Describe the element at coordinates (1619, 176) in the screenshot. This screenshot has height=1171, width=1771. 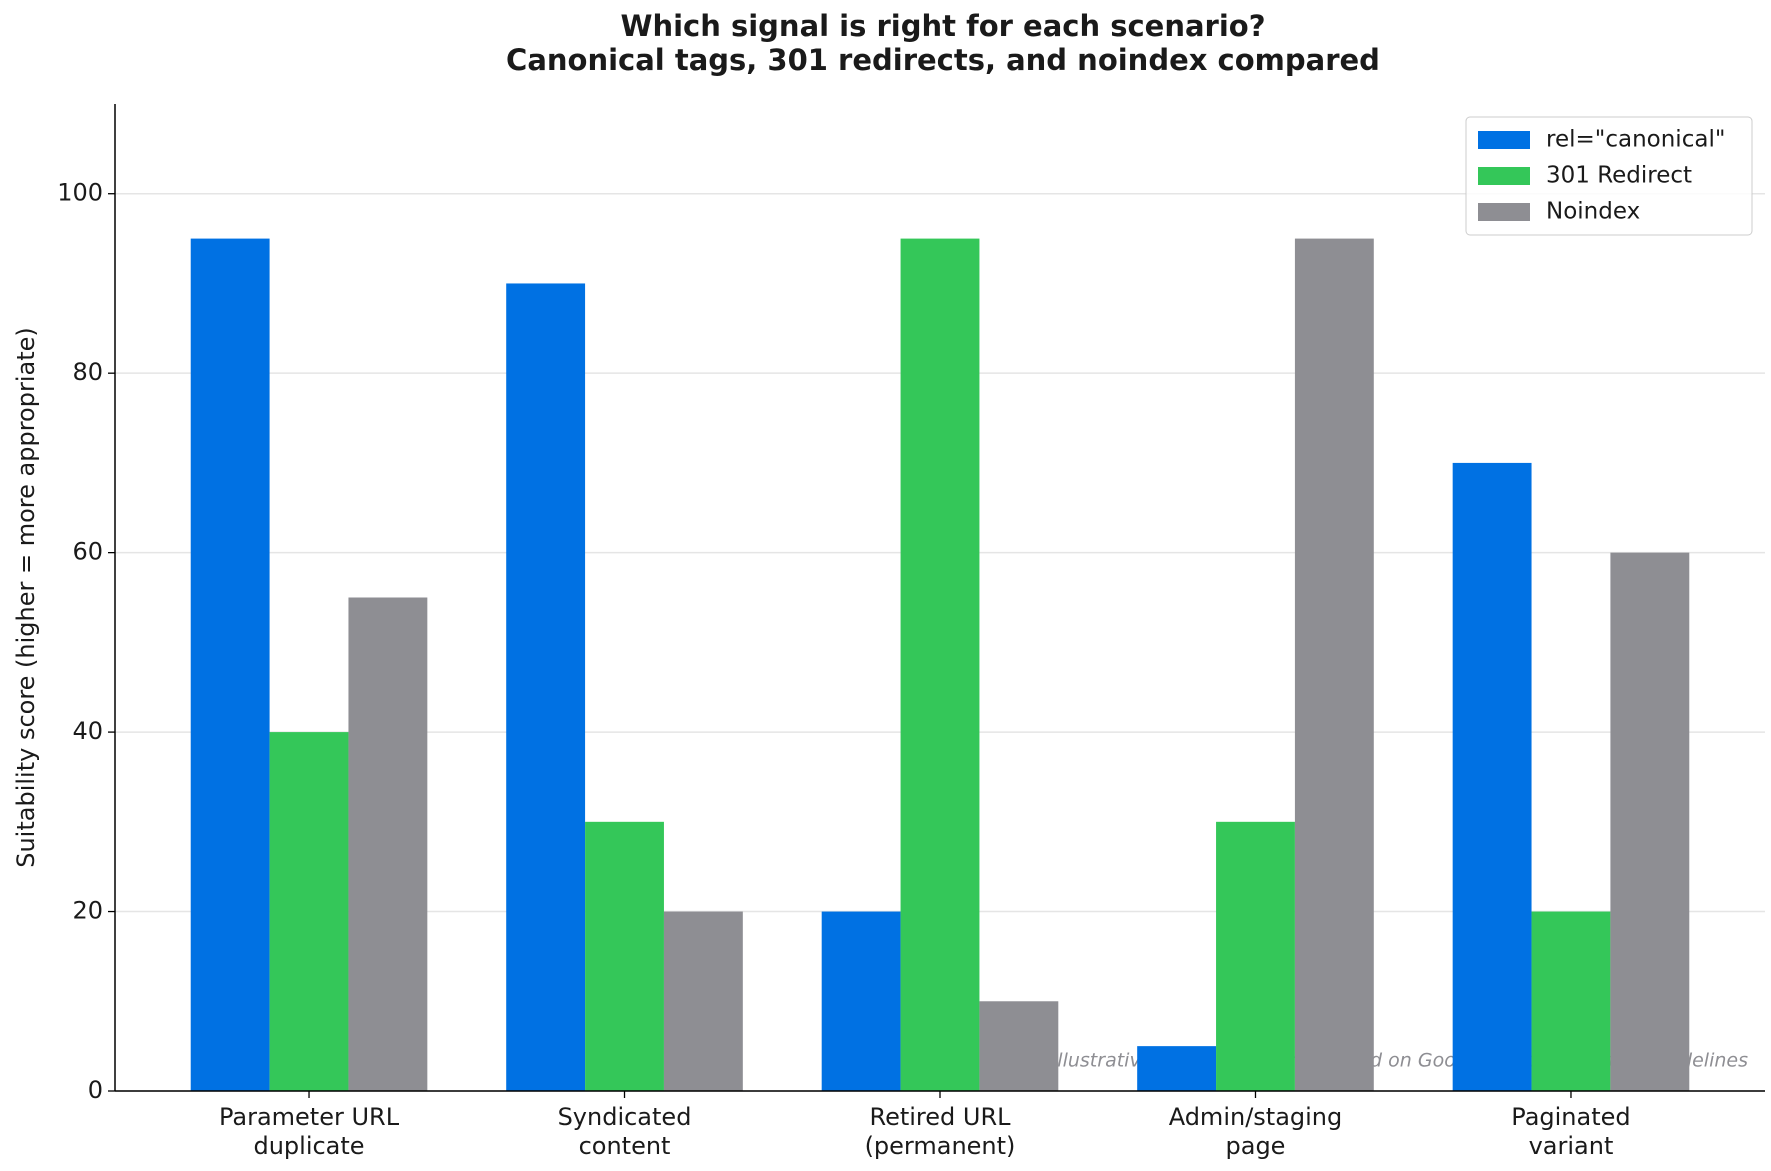
I see `legend-label: 301 Redirect` at that location.